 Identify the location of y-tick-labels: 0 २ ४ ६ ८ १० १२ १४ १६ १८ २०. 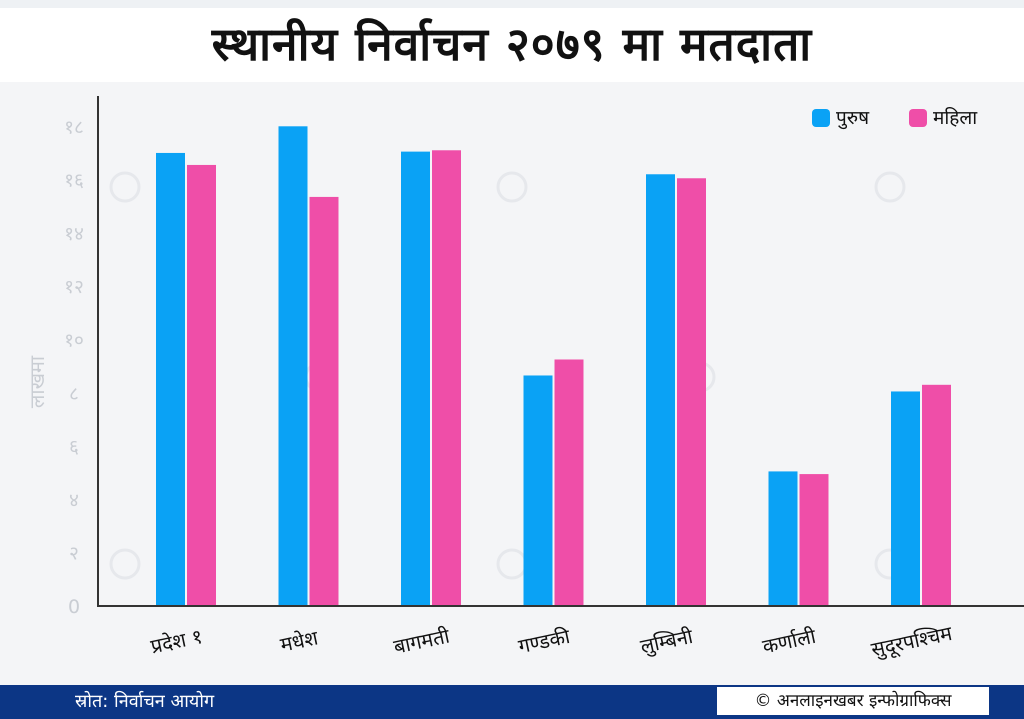
(74, 350).